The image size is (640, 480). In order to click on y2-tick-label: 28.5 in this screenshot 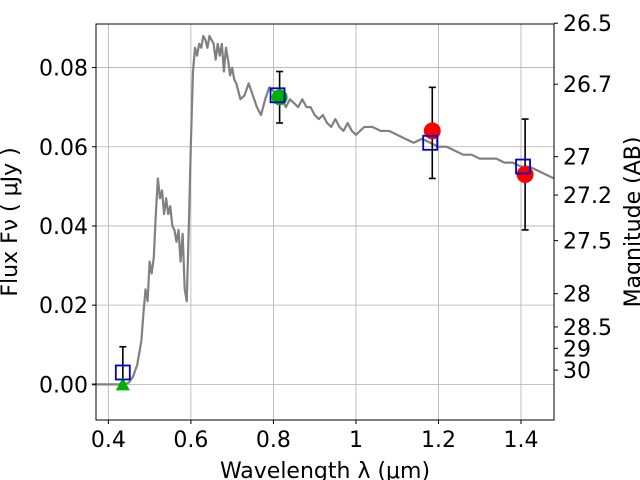, I will do `click(587, 328)`.